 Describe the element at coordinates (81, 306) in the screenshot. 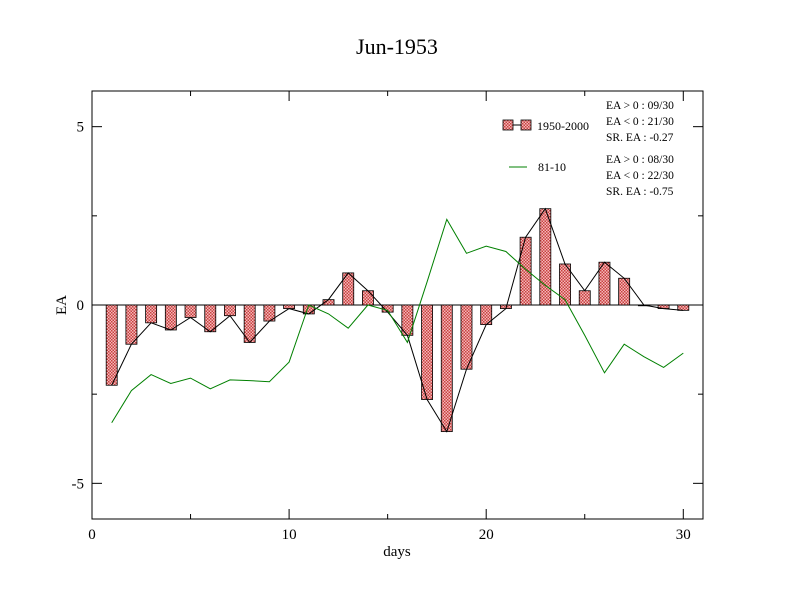

I see `y-tick-label: 0` at that location.